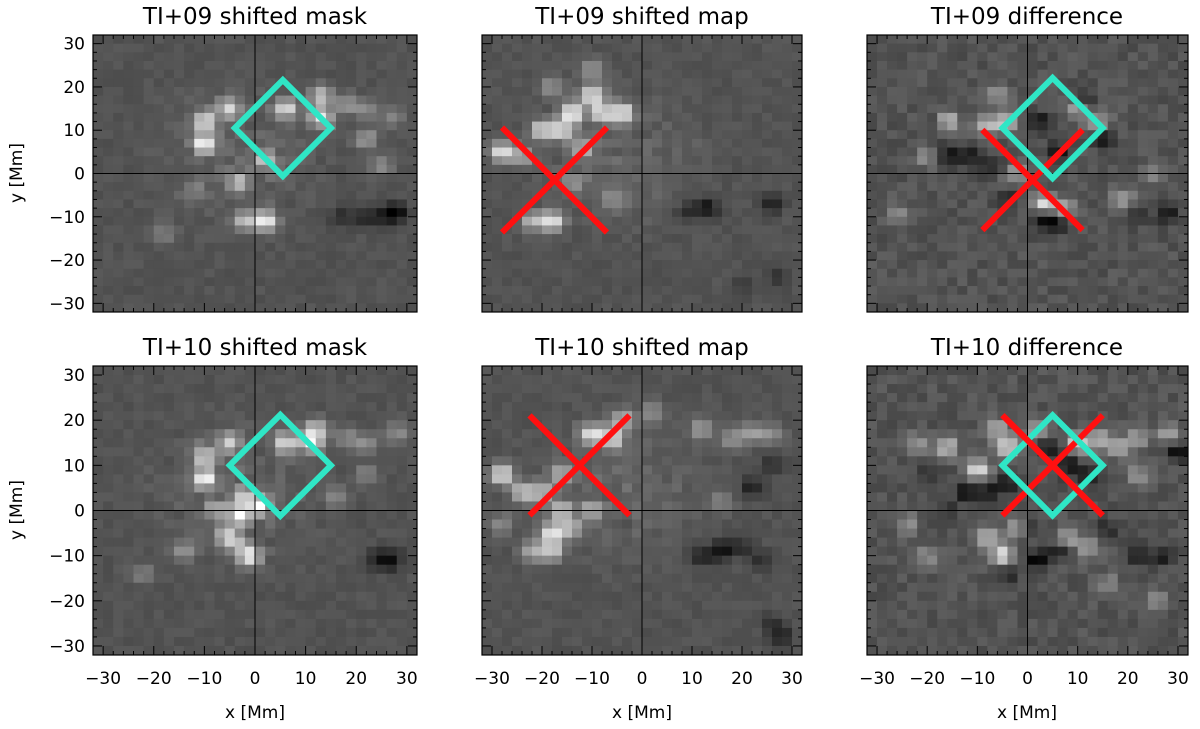  I want to click on cross-marker, so click(1032, 180).